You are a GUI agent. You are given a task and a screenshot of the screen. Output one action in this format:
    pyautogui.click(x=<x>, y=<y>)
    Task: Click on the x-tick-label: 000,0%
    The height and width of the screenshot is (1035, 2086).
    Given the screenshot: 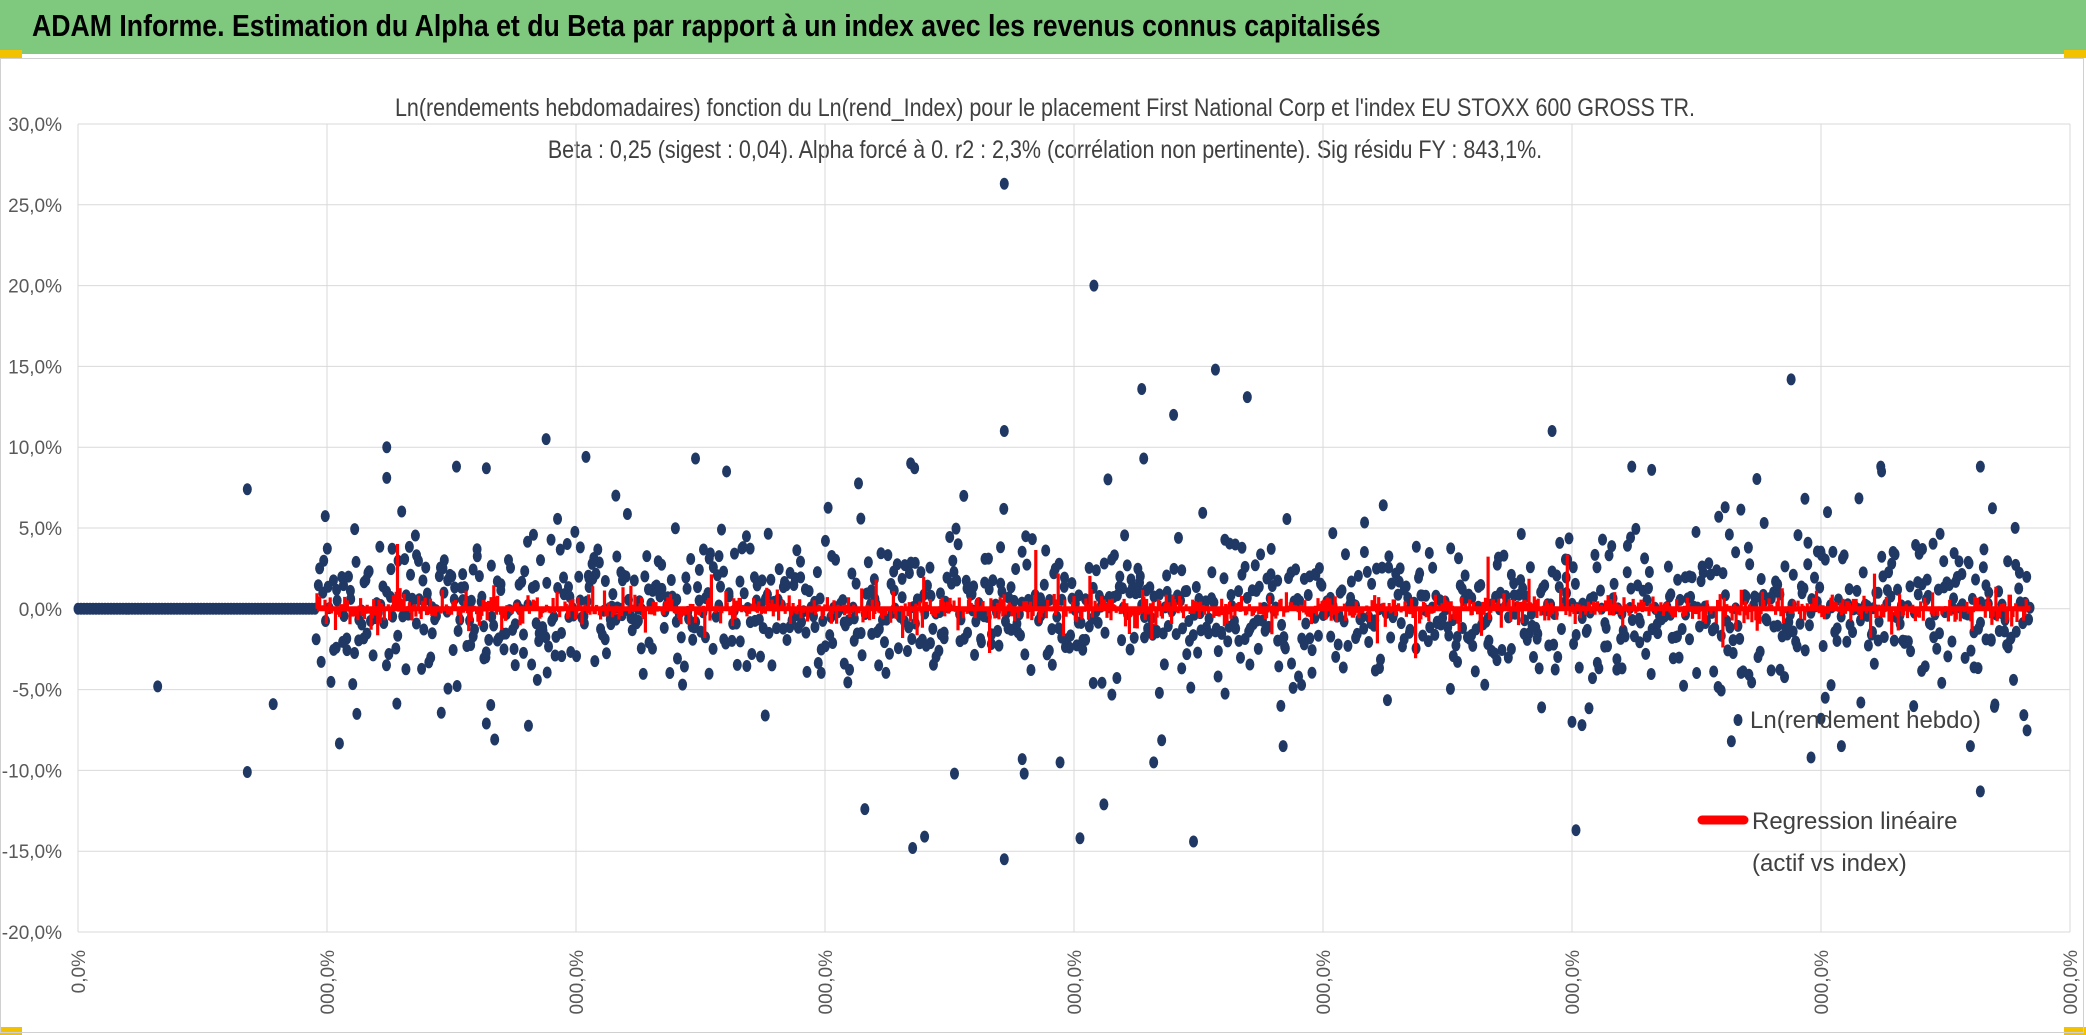 What is the action you would take?
    pyautogui.click(x=577, y=982)
    